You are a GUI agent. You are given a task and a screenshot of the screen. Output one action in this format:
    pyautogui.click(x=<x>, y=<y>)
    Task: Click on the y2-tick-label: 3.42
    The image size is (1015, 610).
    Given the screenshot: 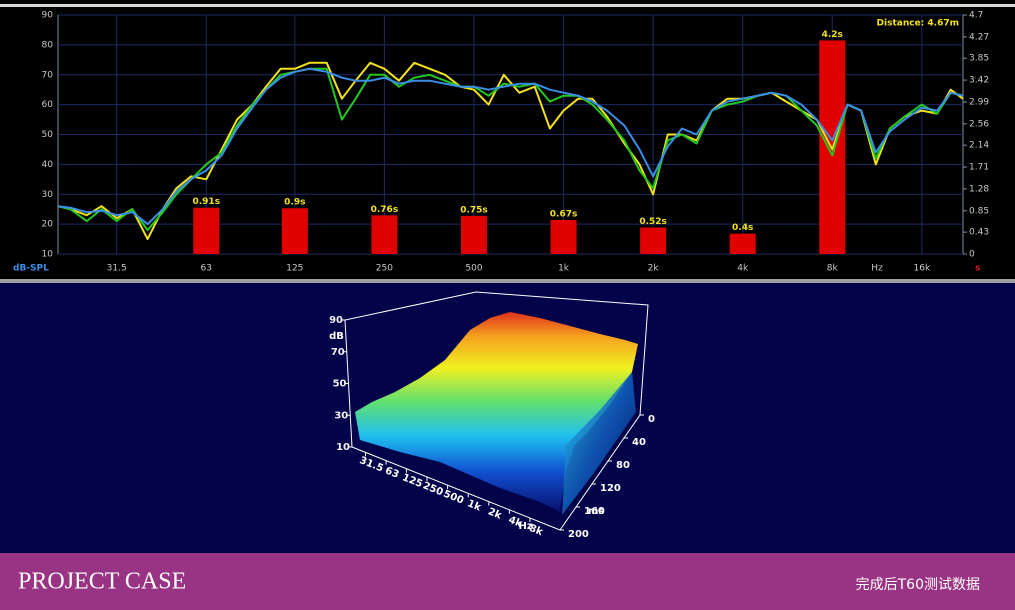 What is the action you would take?
    pyautogui.click(x=979, y=81)
    